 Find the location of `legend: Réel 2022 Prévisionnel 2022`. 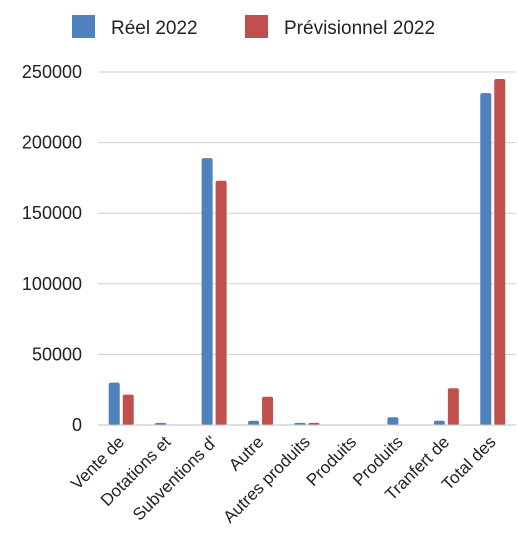

legend: Réel 2022 Prévisionnel 2022 is located at coordinates (253, 27).